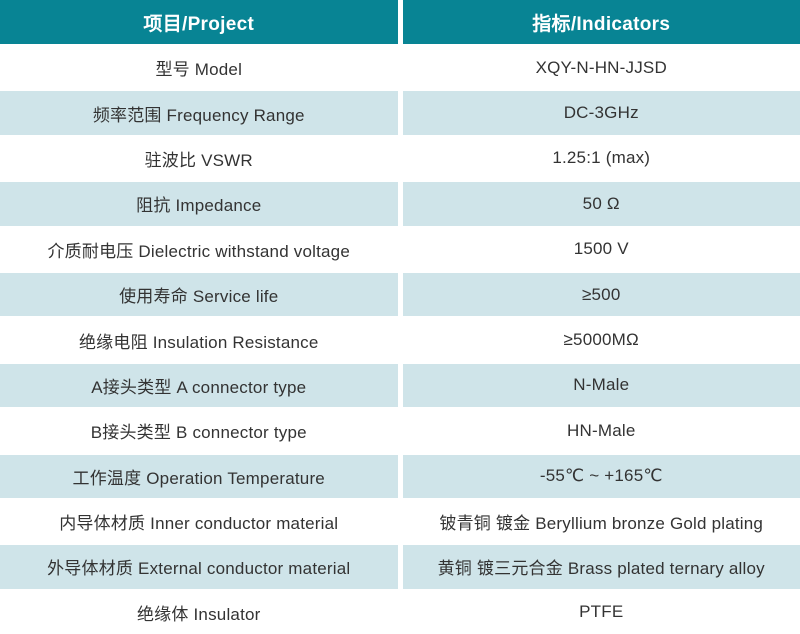  I want to click on table-row-service-life: 使用寿命 Service life ≥500, so click(400, 294).